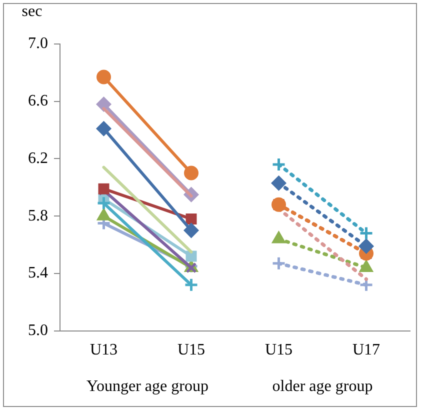 Image resolution: width=424 pixels, height=412 pixels. Describe the element at coordinates (38, 43) in the screenshot. I see `y-tick-label: 7.0` at that location.